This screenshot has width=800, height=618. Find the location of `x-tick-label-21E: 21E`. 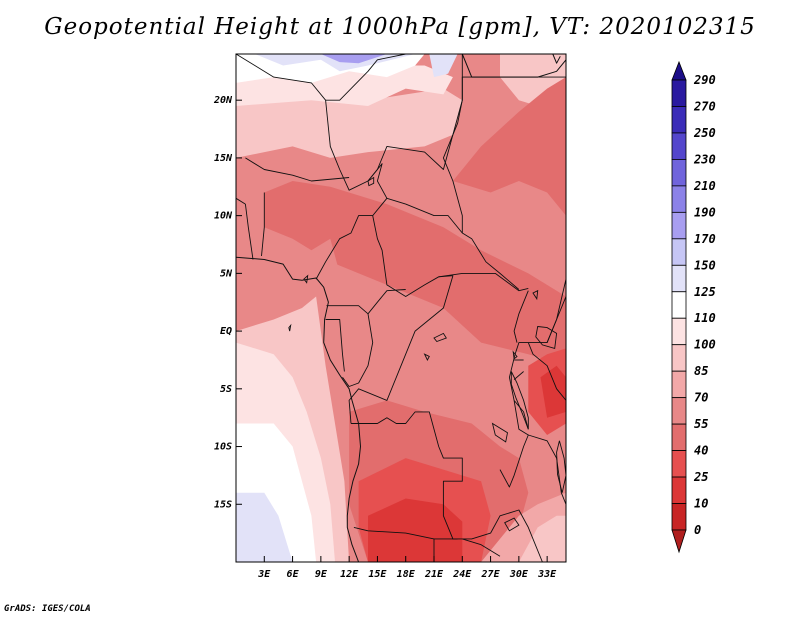

x-tick-label-21E: 21E is located at coordinates (434, 574).